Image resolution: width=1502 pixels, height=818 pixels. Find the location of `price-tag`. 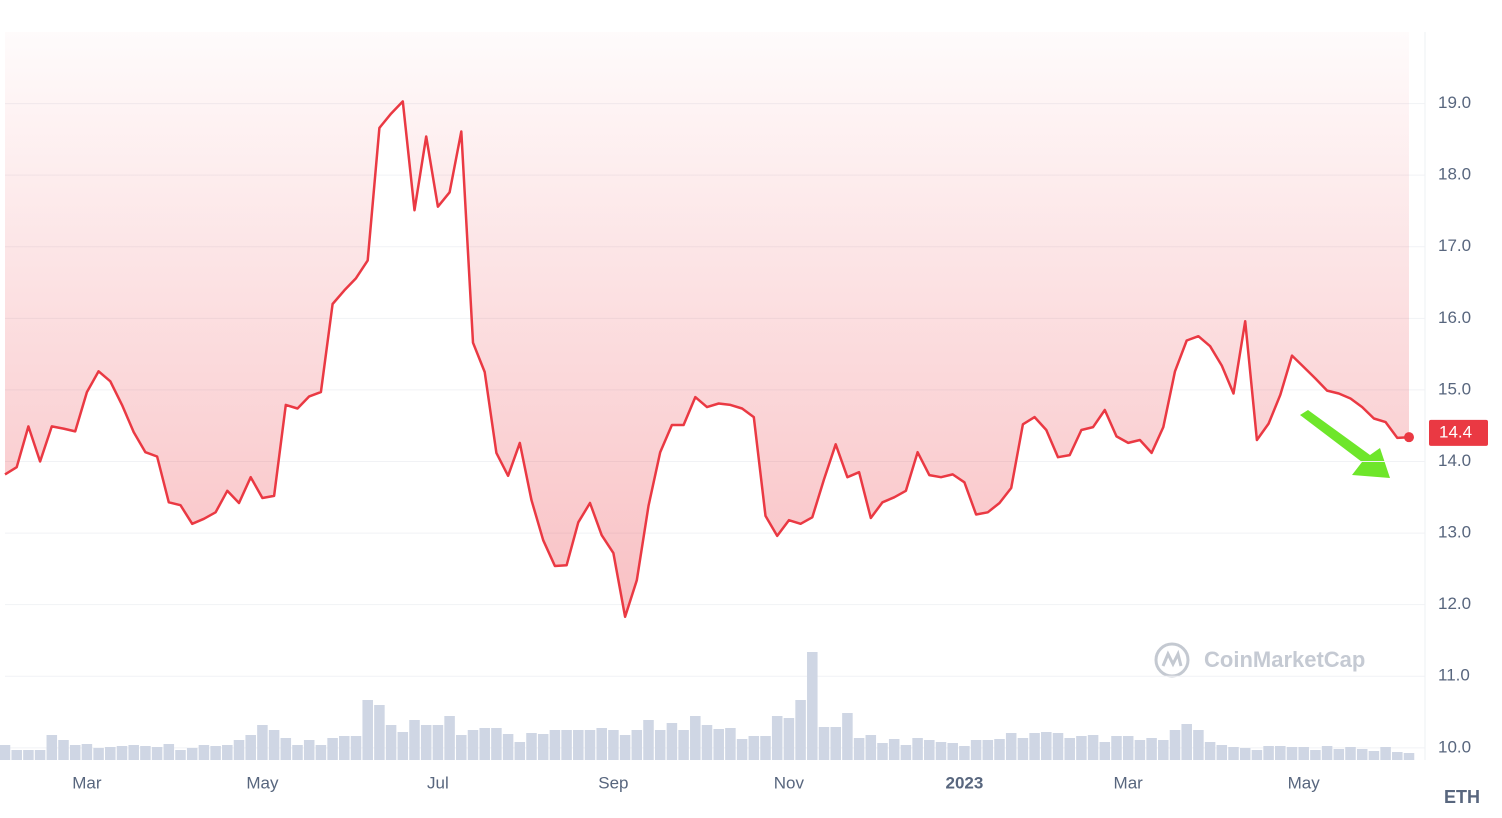

price-tag is located at coordinates (1458, 432).